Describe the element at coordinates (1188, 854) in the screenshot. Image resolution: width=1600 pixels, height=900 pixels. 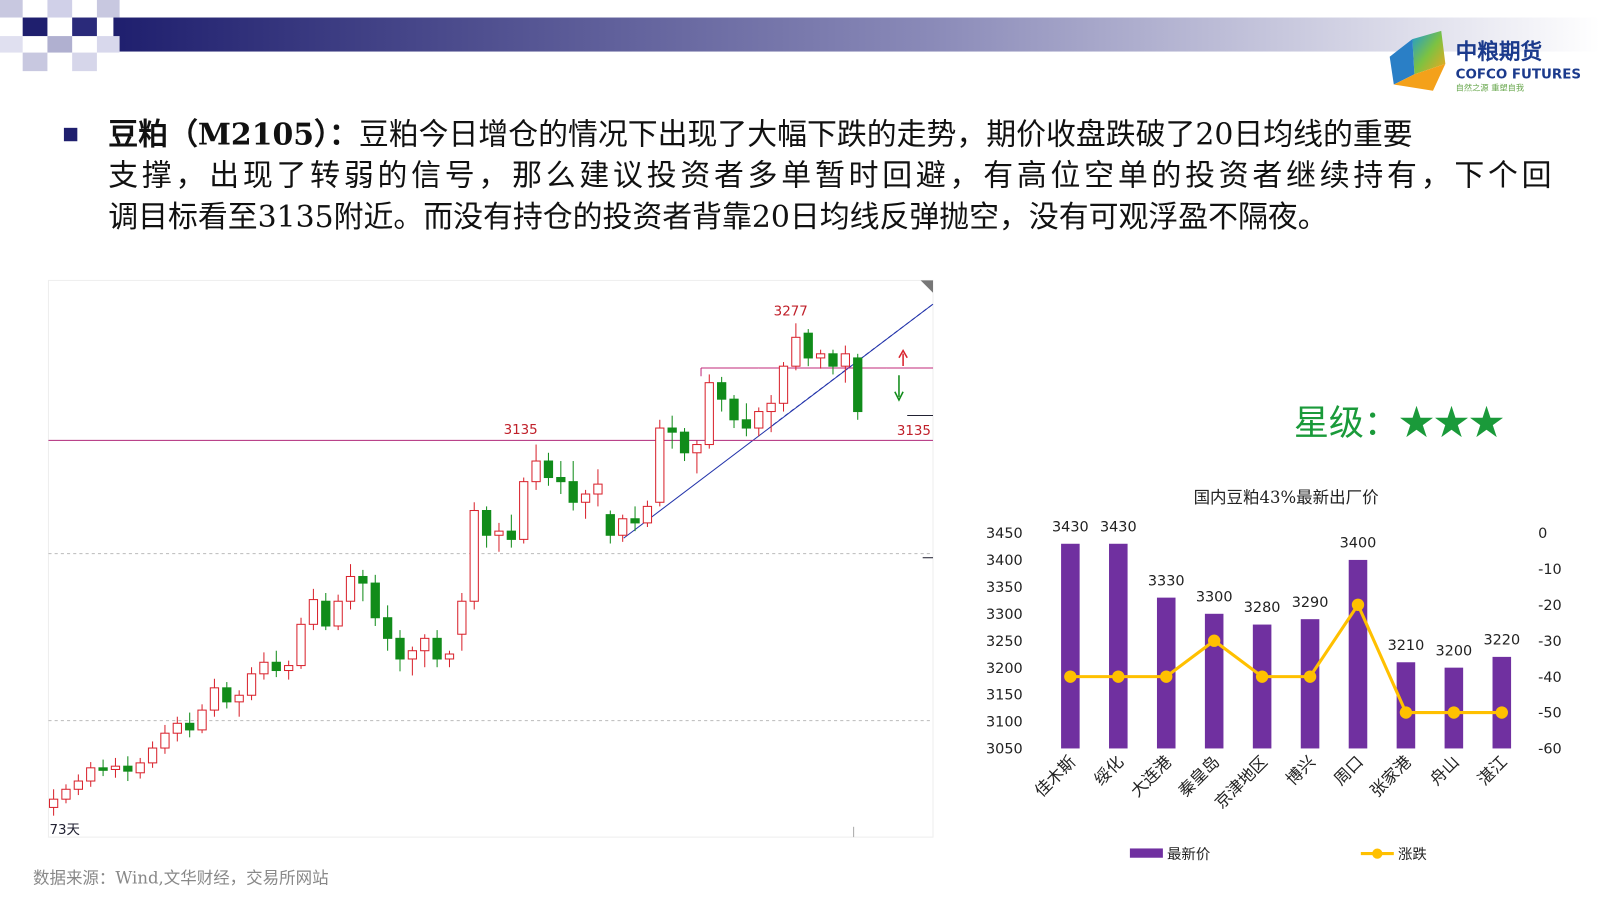
I see `legend-label: 最新价` at that location.